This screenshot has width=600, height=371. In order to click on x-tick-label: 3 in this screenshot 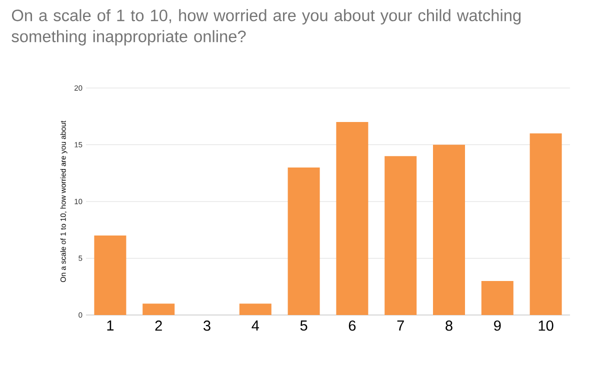, I will do `click(207, 325)`.